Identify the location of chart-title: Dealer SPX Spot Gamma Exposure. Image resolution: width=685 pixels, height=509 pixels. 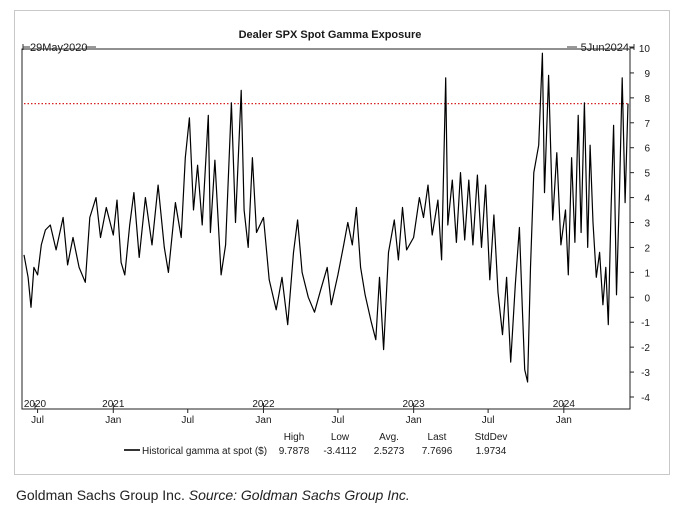
(330, 35).